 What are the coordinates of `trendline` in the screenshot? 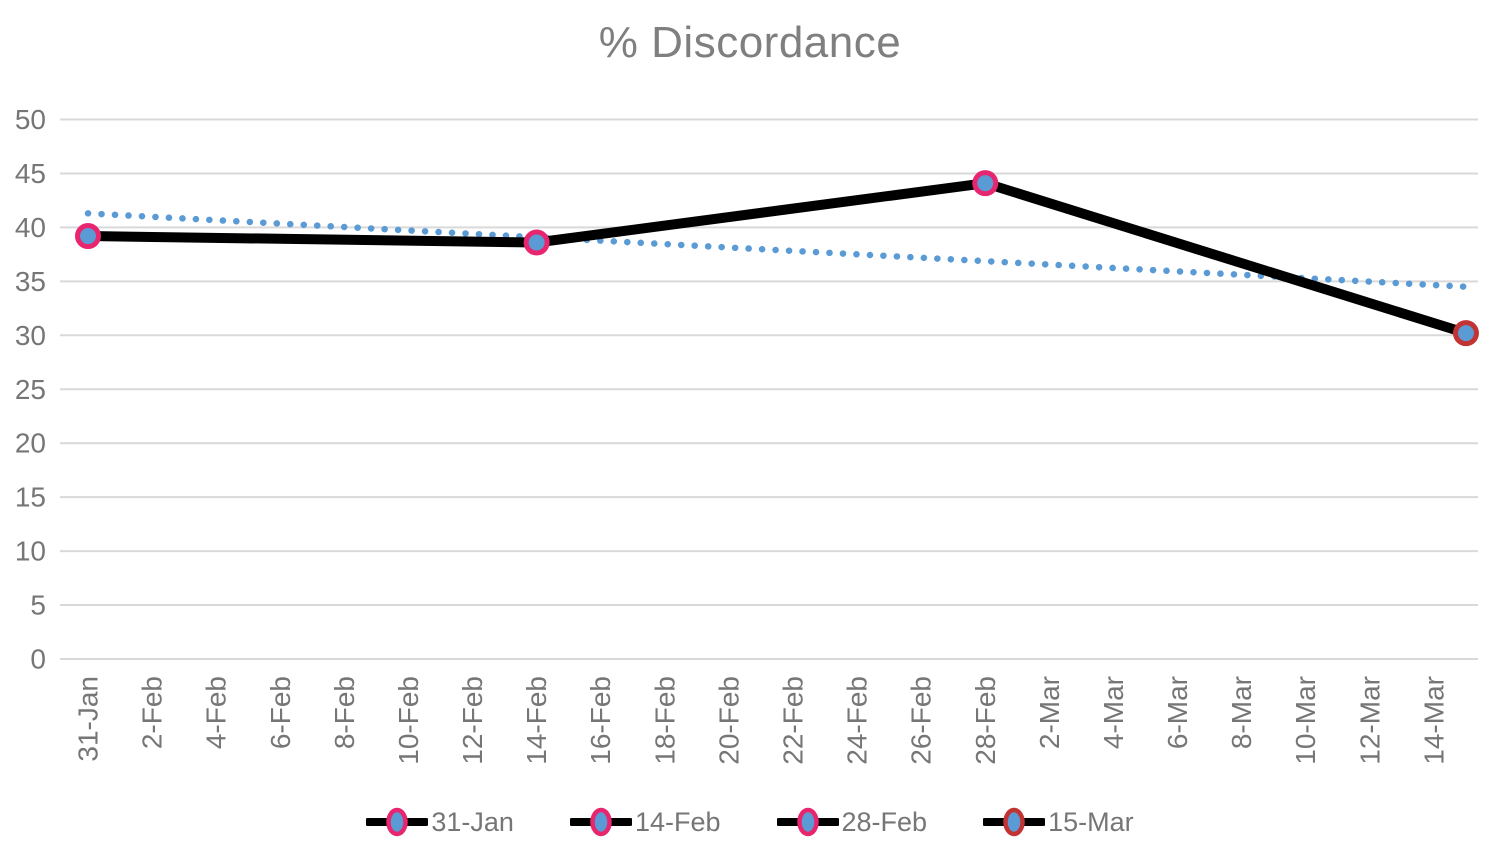 It's located at (777, 250).